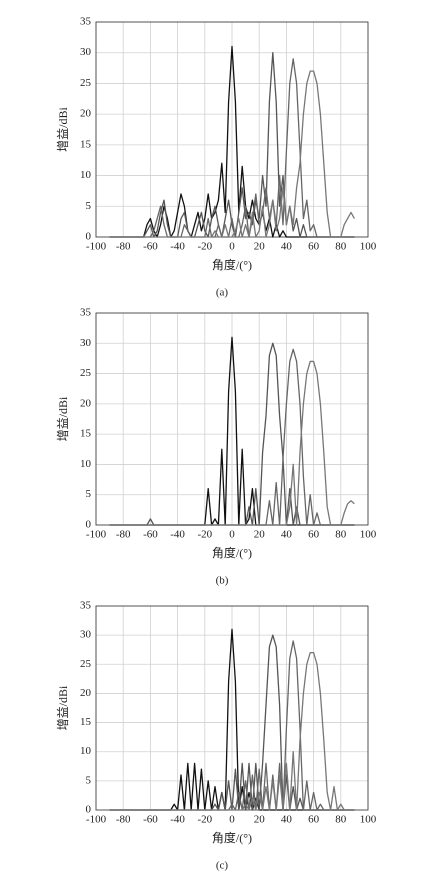  What do you see at coordinates (222, 866) in the screenshot?
I see `caption: (c)` at bounding box center [222, 866].